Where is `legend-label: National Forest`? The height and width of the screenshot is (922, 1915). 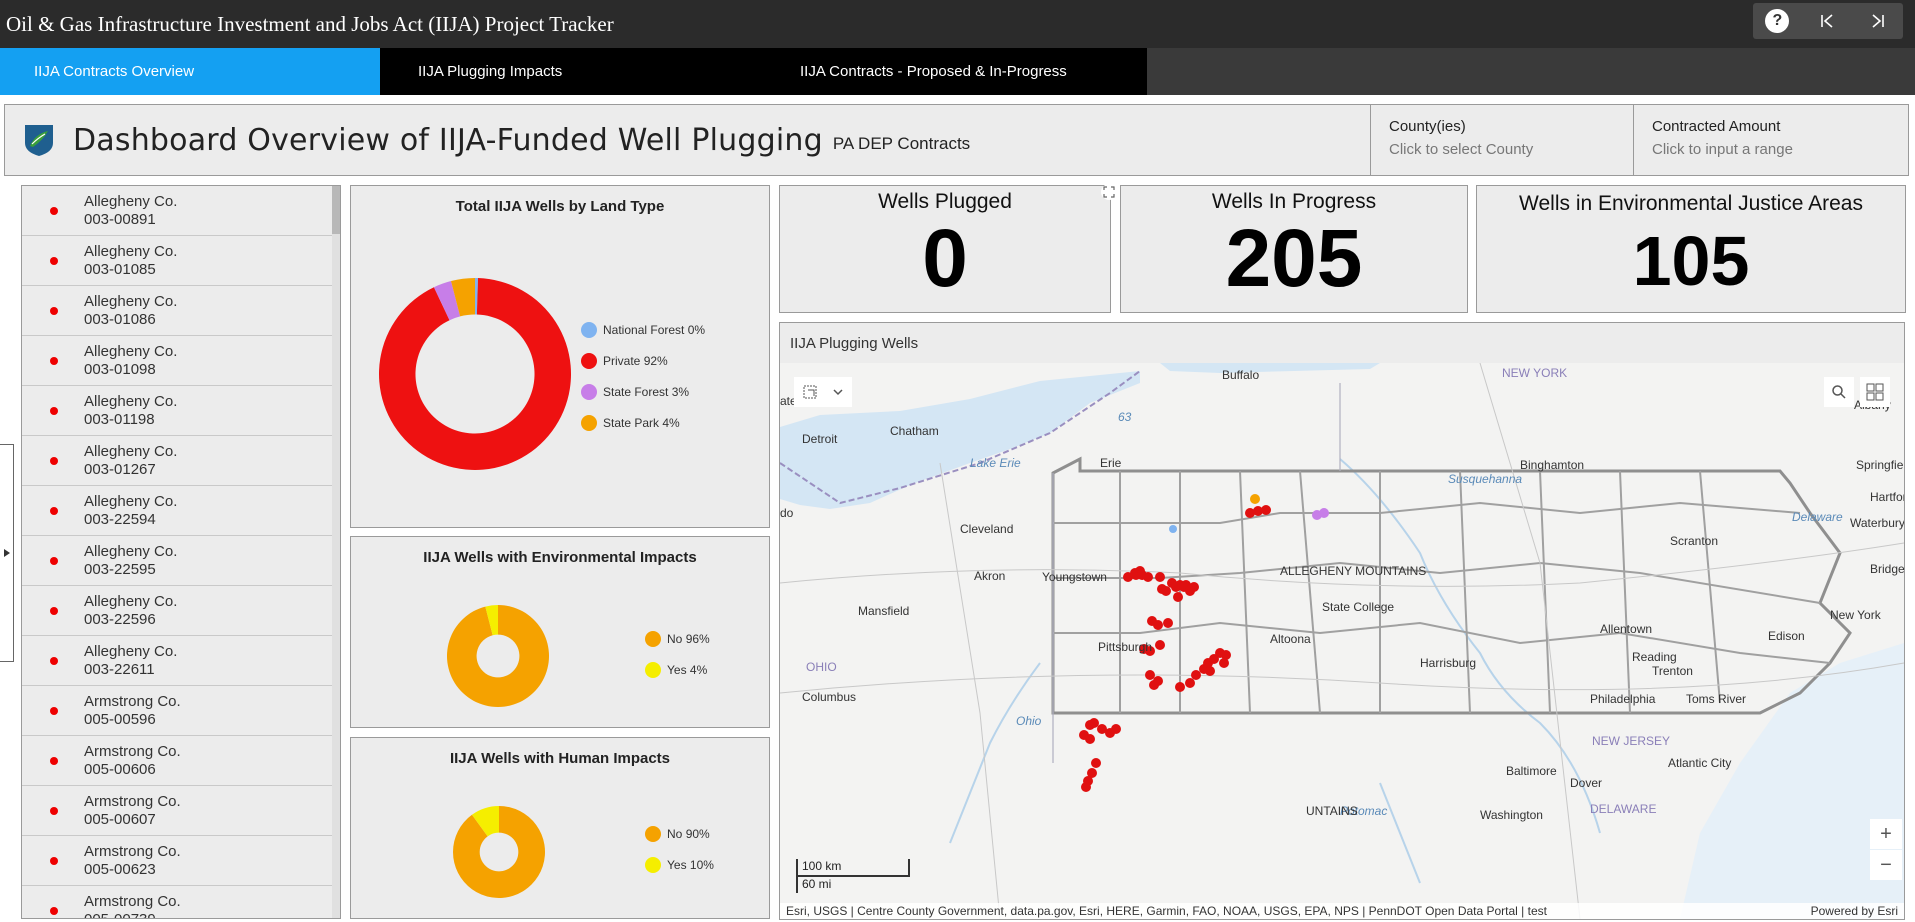 legend-label: National Forest is located at coordinates (644, 330).